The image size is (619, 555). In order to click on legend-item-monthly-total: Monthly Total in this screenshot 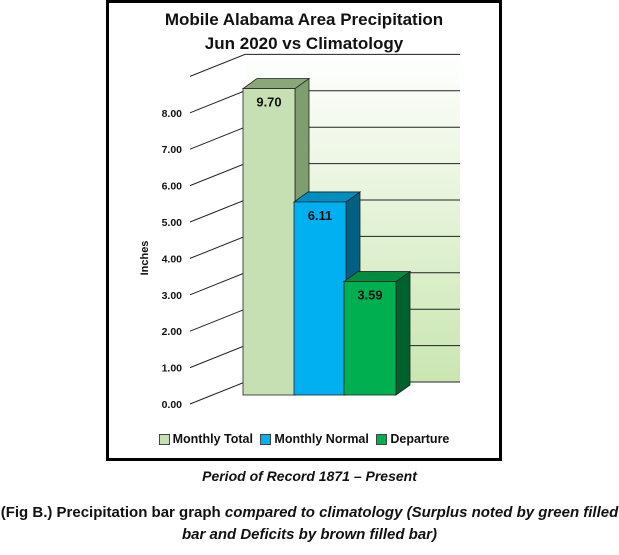, I will do `click(205, 439)`.